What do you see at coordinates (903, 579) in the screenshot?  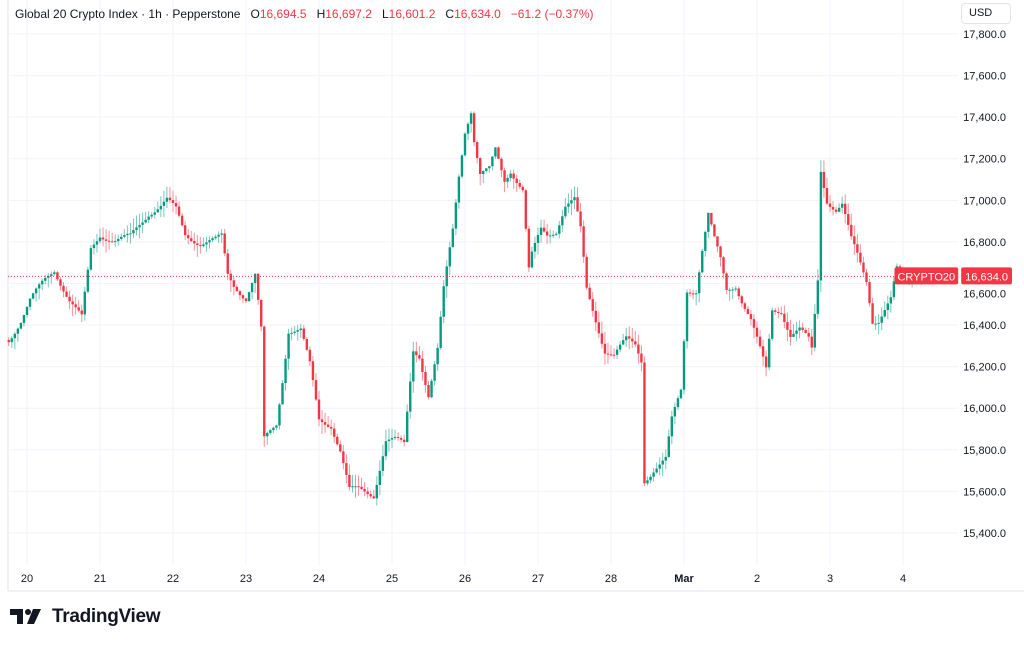 I see `time-tick-label: 4` at bounding box center [903, 579].